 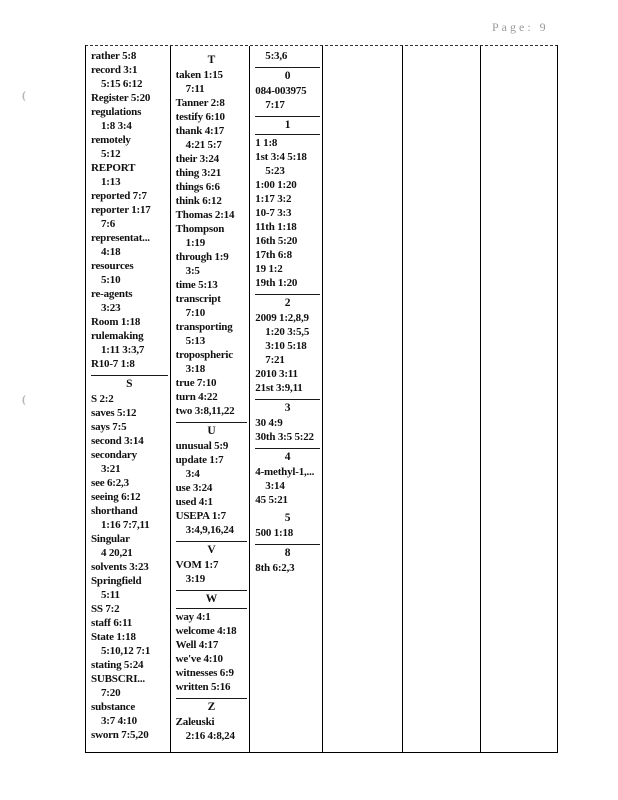 What do you see at coordinates (129, 714) in the screenshot?
I see `index-entry: substance 3:7 4:10` at bounding box center [129, 714].